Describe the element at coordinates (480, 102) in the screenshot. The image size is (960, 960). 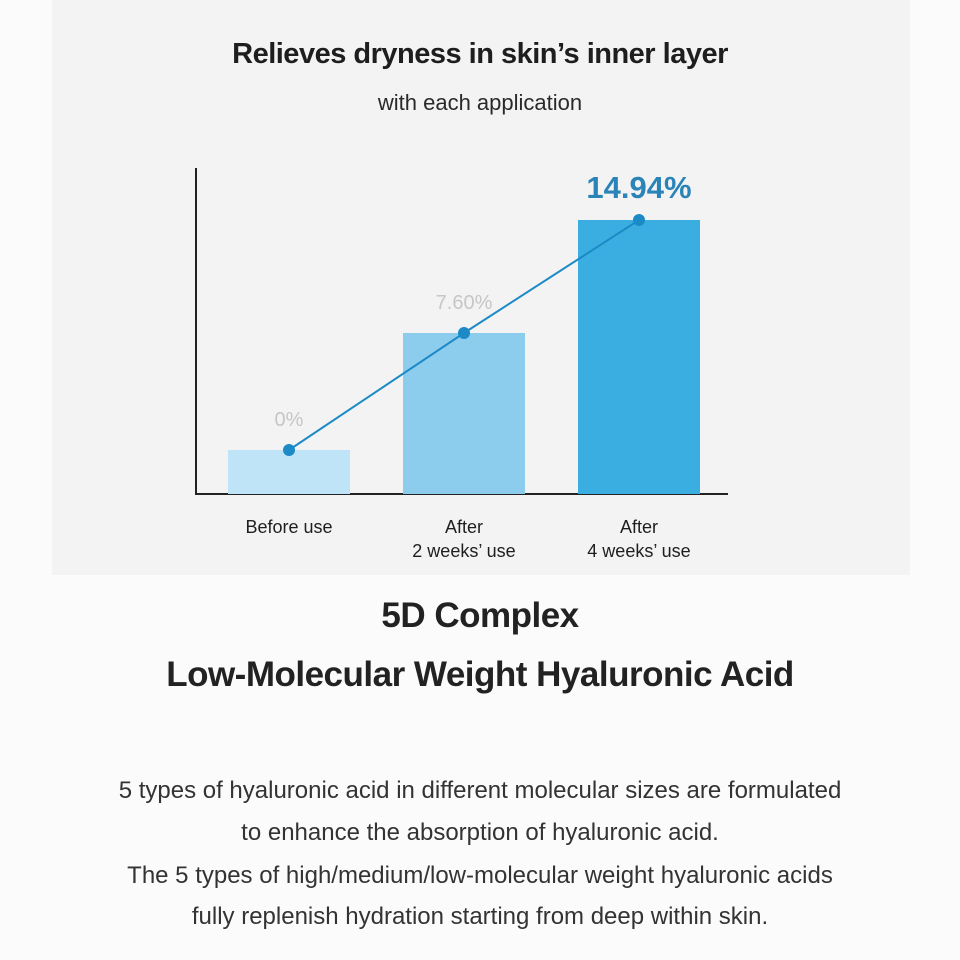
I see `chart-subtitle: with each application` at that location.